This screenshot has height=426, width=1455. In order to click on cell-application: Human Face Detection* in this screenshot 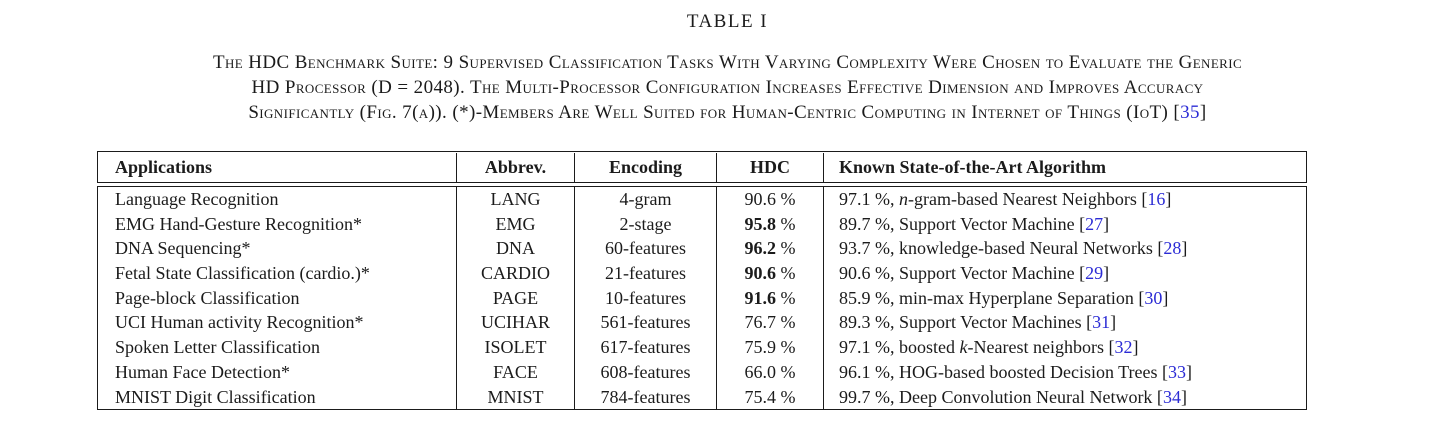, I will do `click(202, 371)`.